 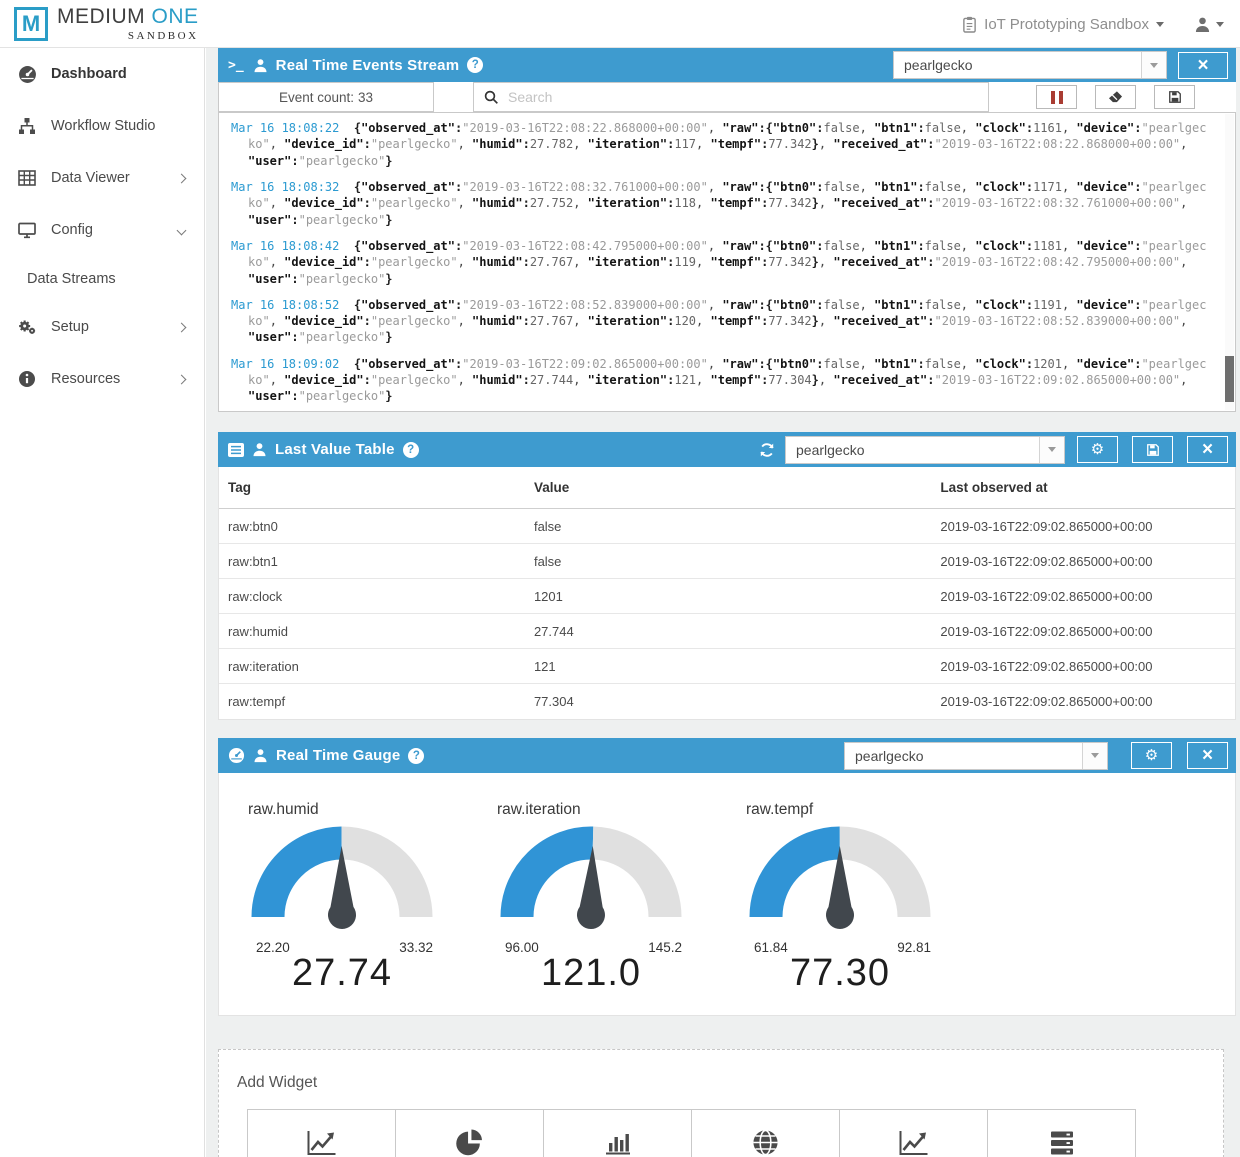 I want to click on sidebar-item-data-streams: Data Streams, so click(x=102, y=278).